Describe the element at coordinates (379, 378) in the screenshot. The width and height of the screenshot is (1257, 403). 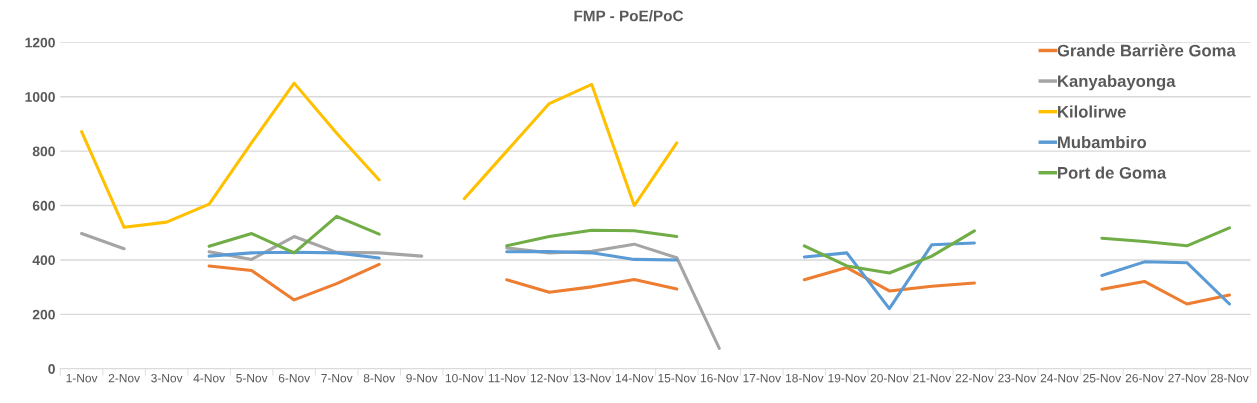
I see `x-tick-label: 8-Nov` at that location.